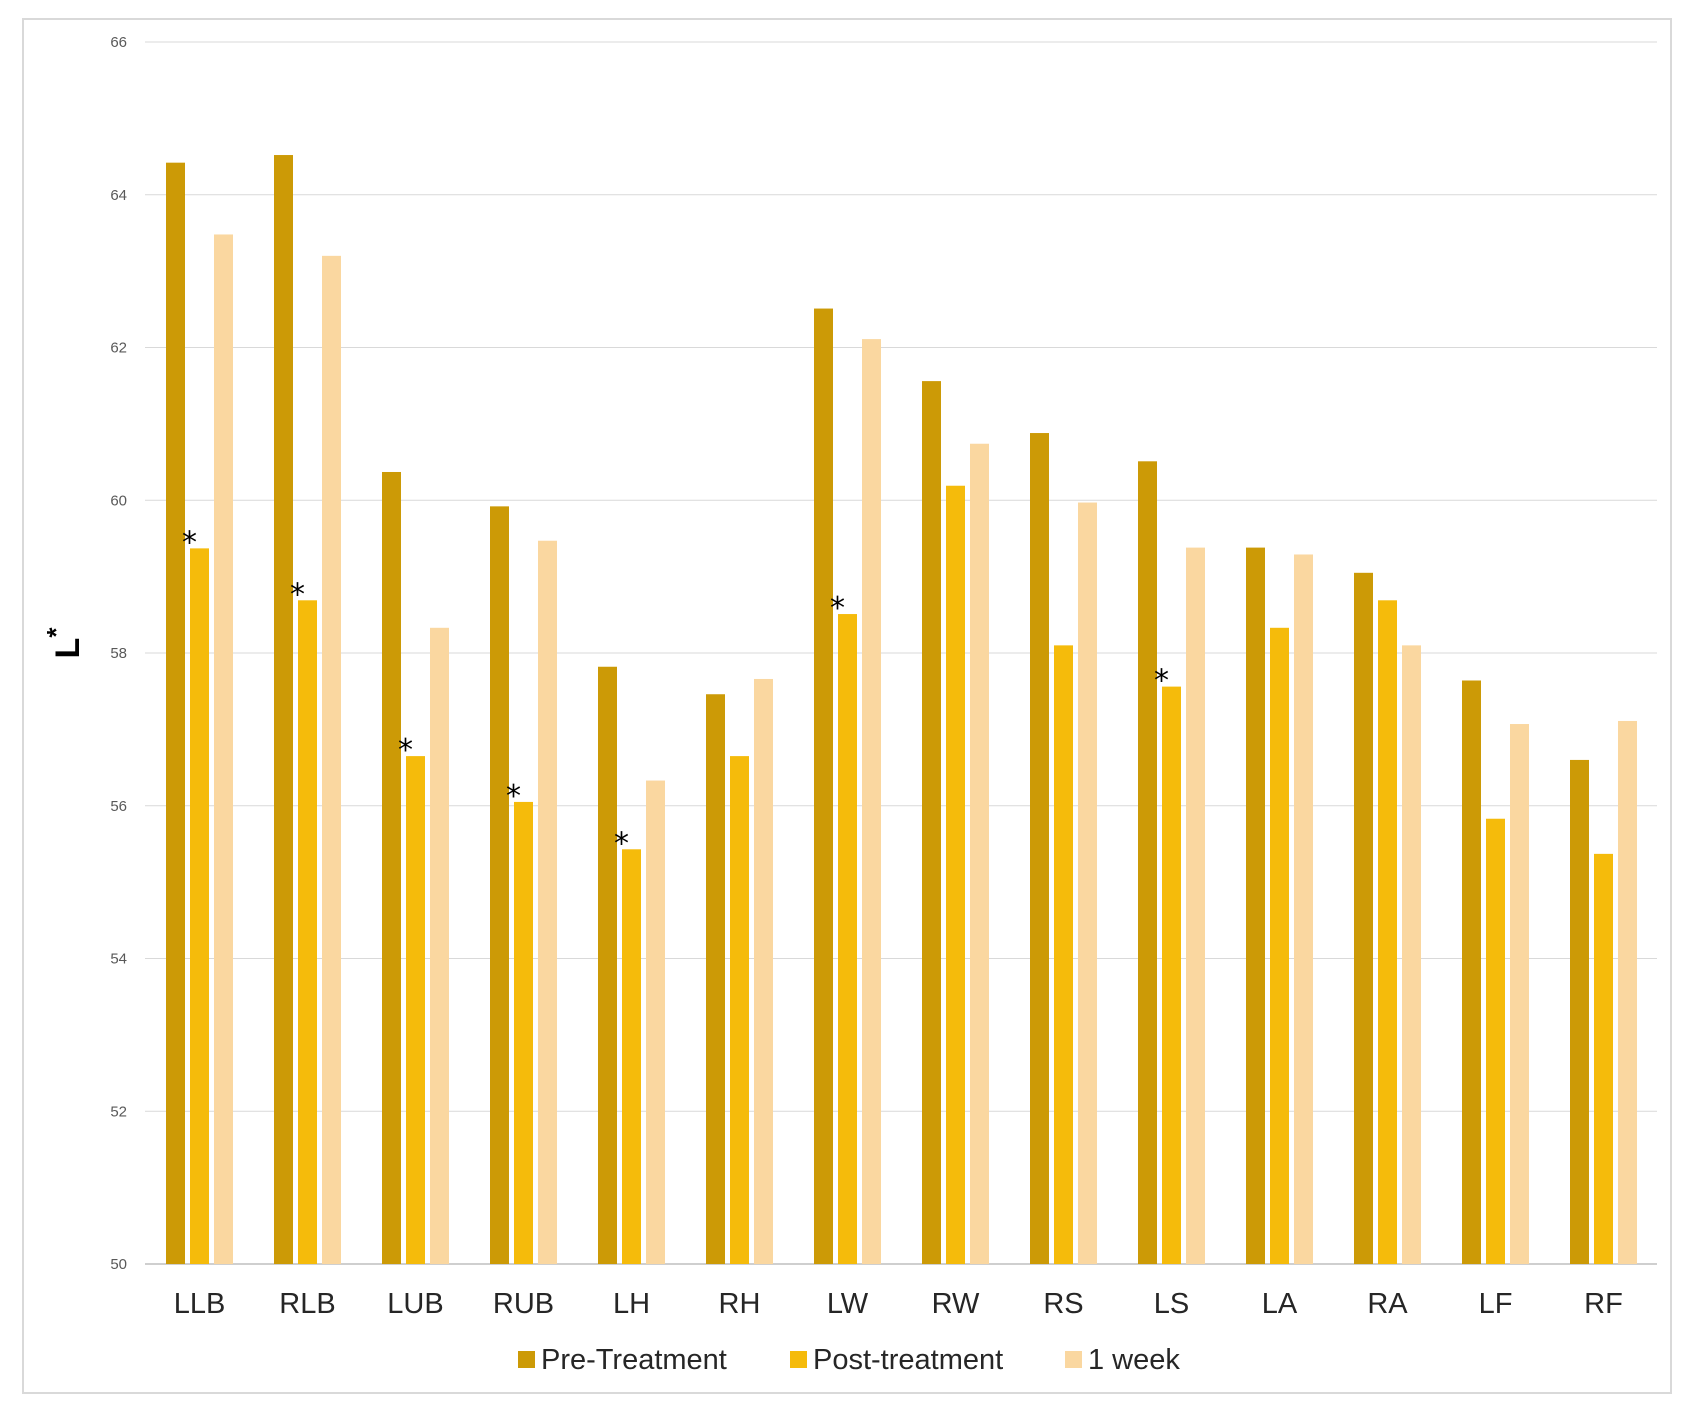  What do you see at coordinates (675, 693) in the screenshot?
I see `significance-markers: * * * * * * *` at bounding box center [675, 693].